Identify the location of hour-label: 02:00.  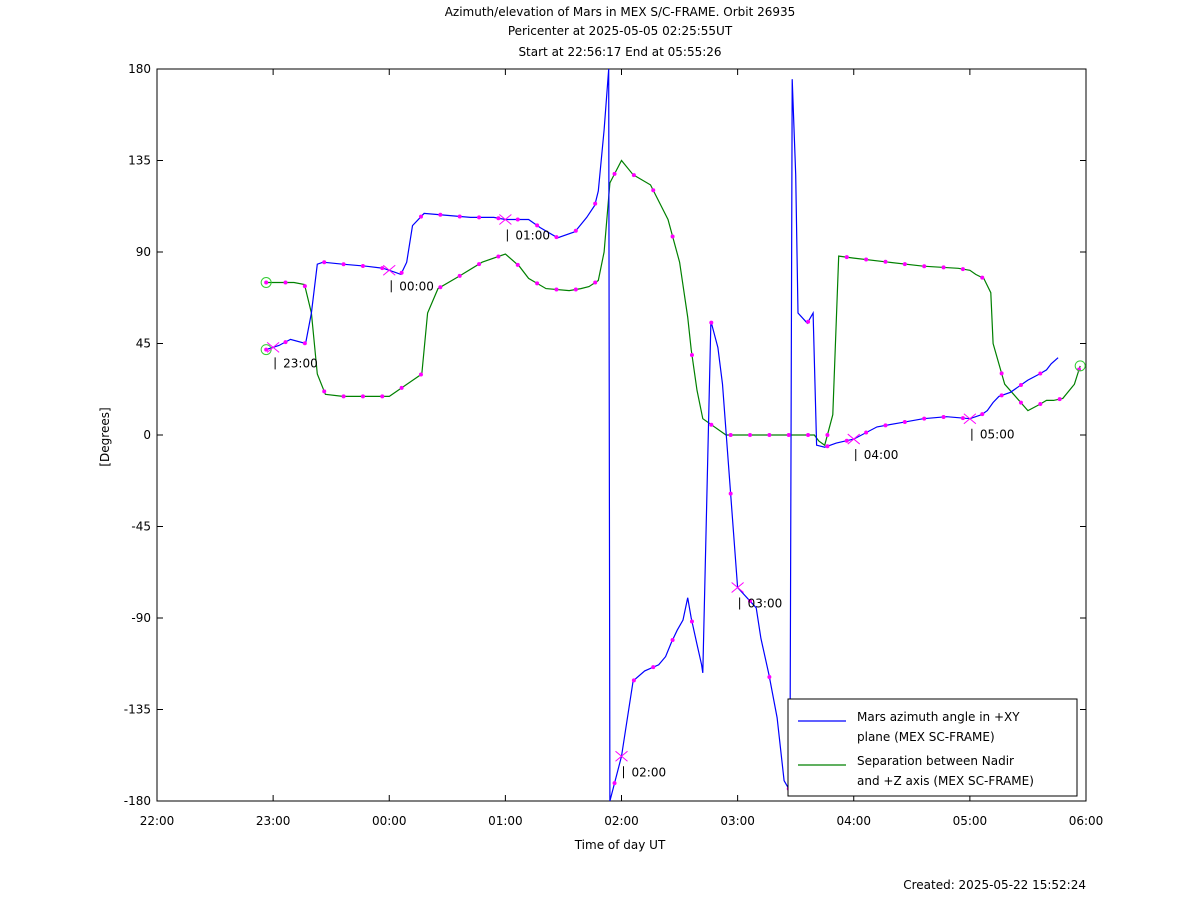
(649, 772).